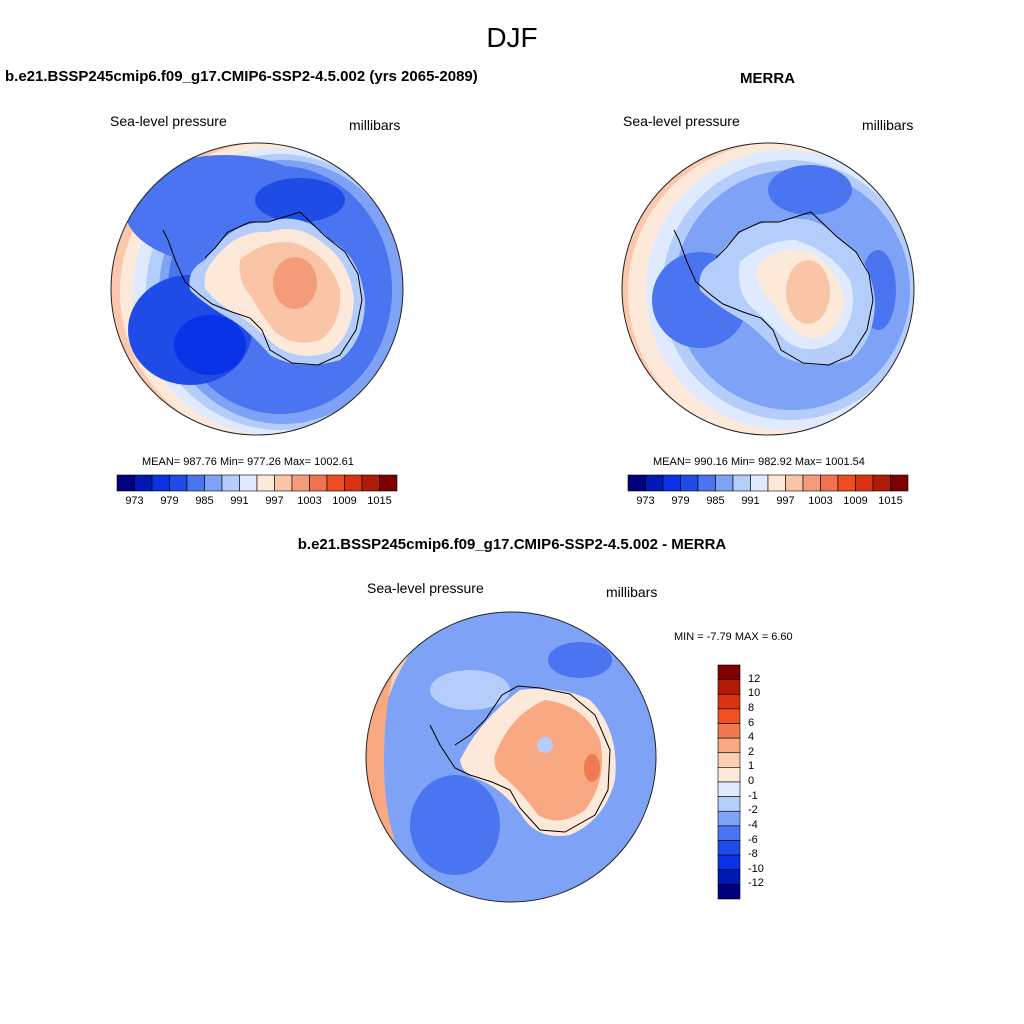 Image resolution: width=1024 pixels, height=1024 pixels. I want to click on colorbar-tick-label: -6, so click(753, 839).